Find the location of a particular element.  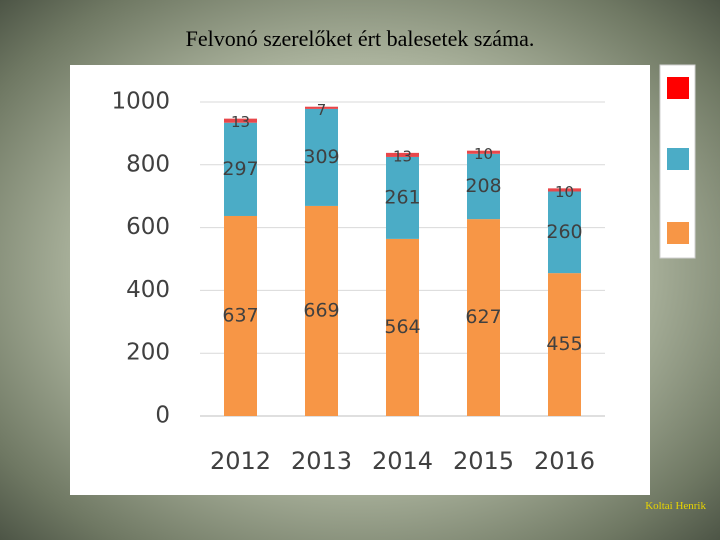

data-label: 669 is located at coordinates (321, 310).